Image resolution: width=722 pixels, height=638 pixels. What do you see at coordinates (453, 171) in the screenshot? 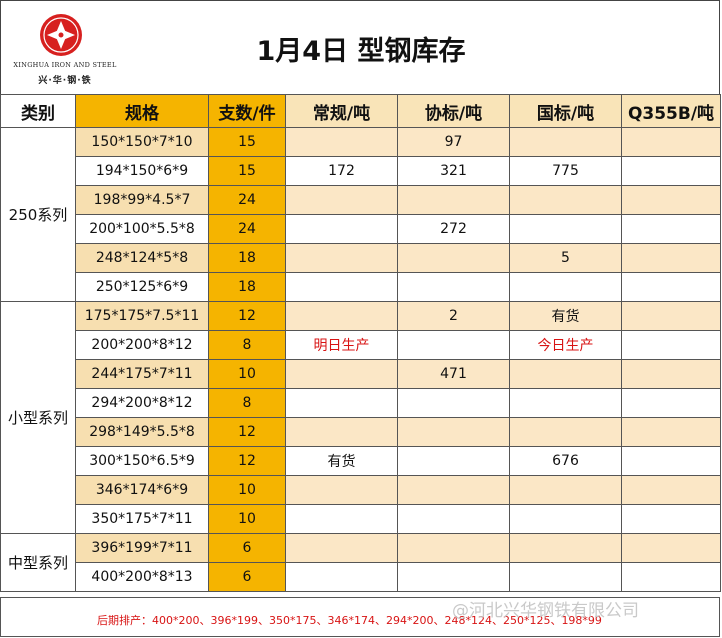
I see `assoc-cell: 321` at bounding box center [453, 171].